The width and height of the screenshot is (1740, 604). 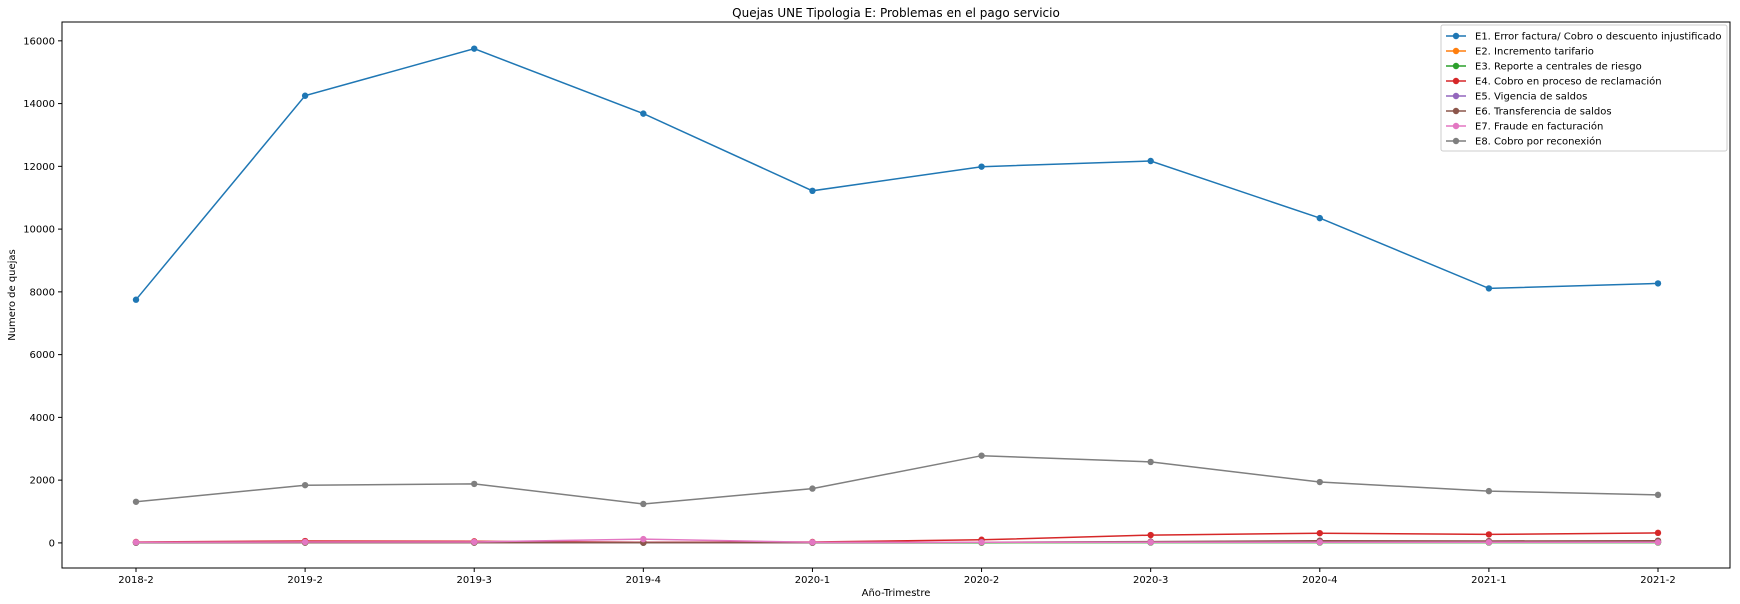 What do you see at coordinates (135, 580) in the screenshot?
I see `x-tick-label: 2018-2` at bounding box center [135, 580].